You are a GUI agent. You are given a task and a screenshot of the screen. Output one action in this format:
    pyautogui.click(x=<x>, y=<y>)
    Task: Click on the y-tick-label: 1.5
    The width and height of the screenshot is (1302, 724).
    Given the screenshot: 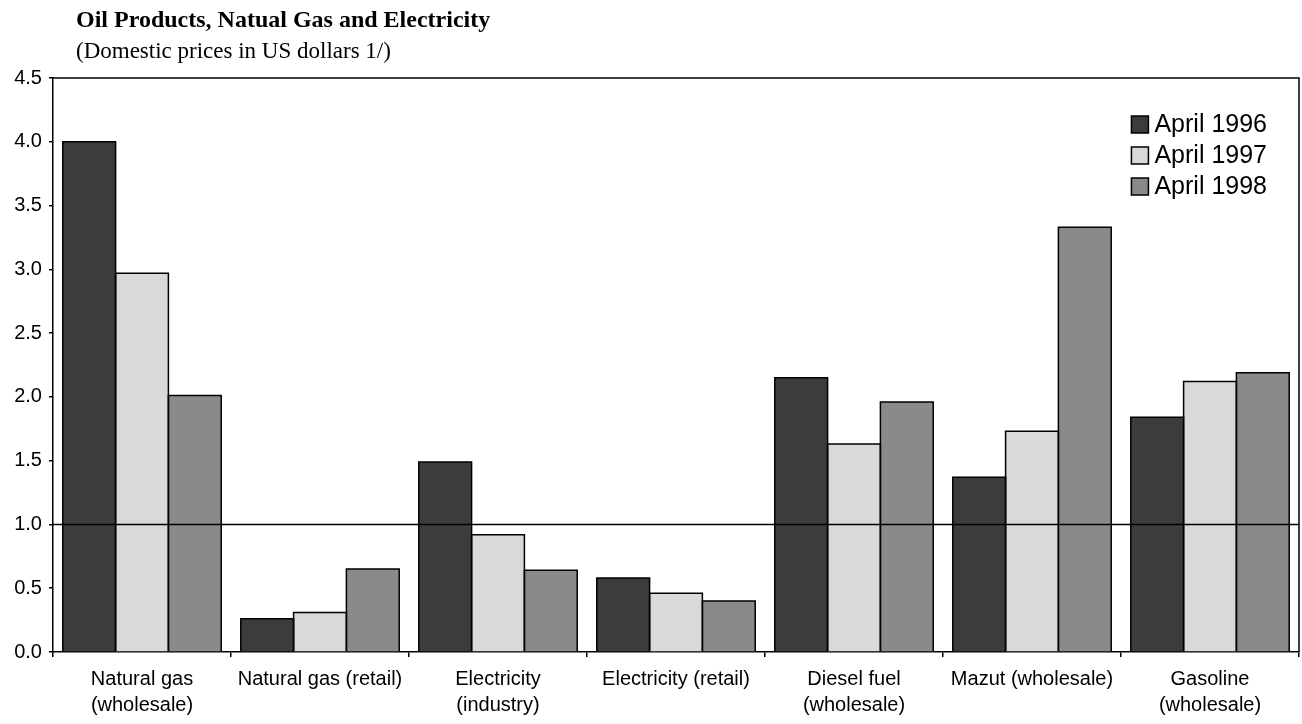 What is the action you would take?
    pyautogui.click(x=28, y=459)
    